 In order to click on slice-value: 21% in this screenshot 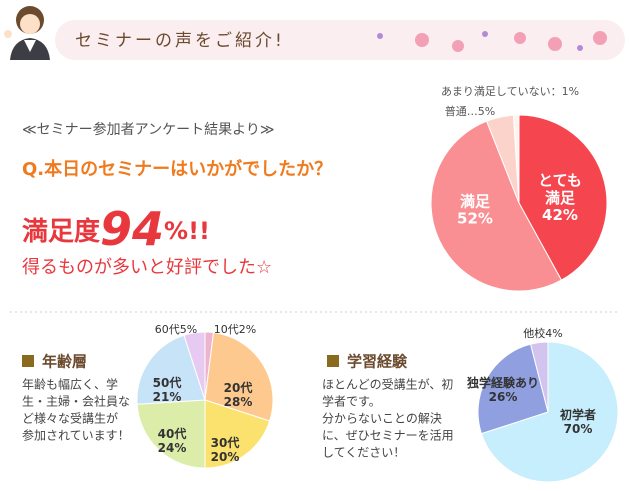, I will do `click(167, 396)`.